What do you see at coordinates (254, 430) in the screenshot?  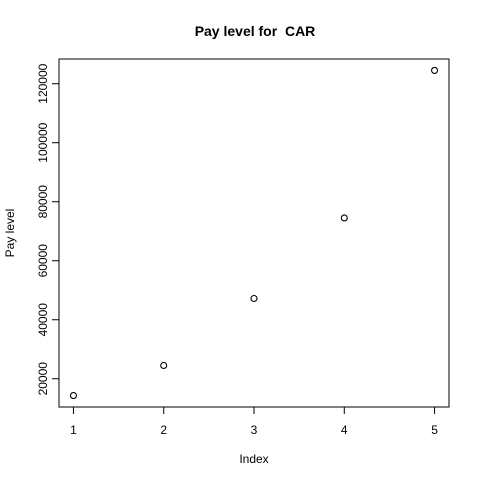 I see `x-tick-label: 3` at bounding box center [254, 430].